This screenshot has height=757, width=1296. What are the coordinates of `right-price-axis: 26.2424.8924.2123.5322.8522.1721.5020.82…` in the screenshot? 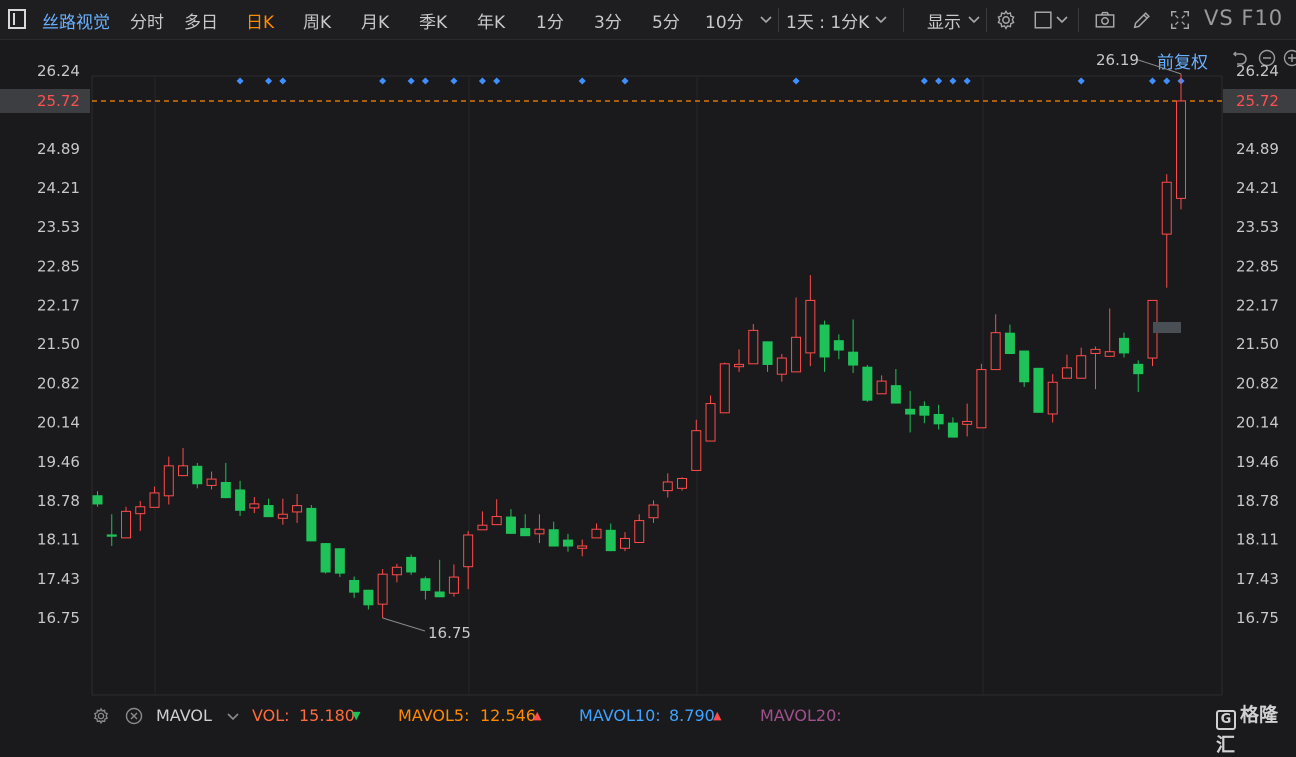 It's located at (1259, 344).